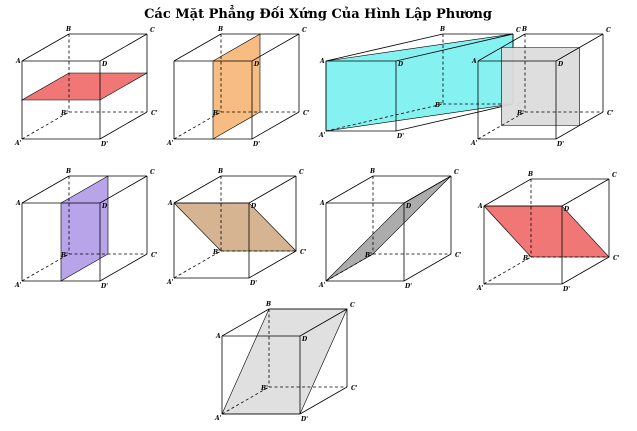 The image size is (637, 431). Describe the element at coordinates (286, 362) in the screenshot. I see `cube-9: A B C D A' B' C' D'` at that location.